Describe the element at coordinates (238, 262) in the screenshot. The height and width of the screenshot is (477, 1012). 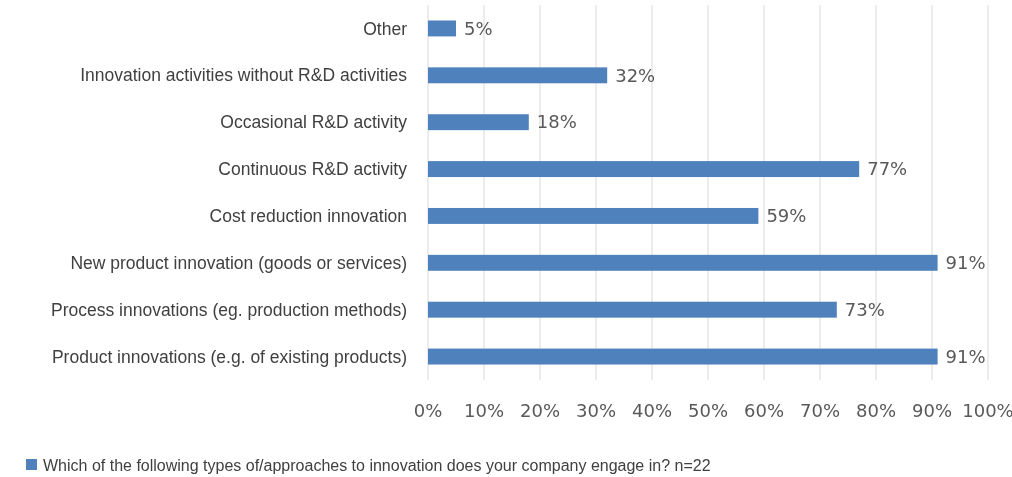
I see `y-tick-label: New product innovation (goods or services)` at that location.